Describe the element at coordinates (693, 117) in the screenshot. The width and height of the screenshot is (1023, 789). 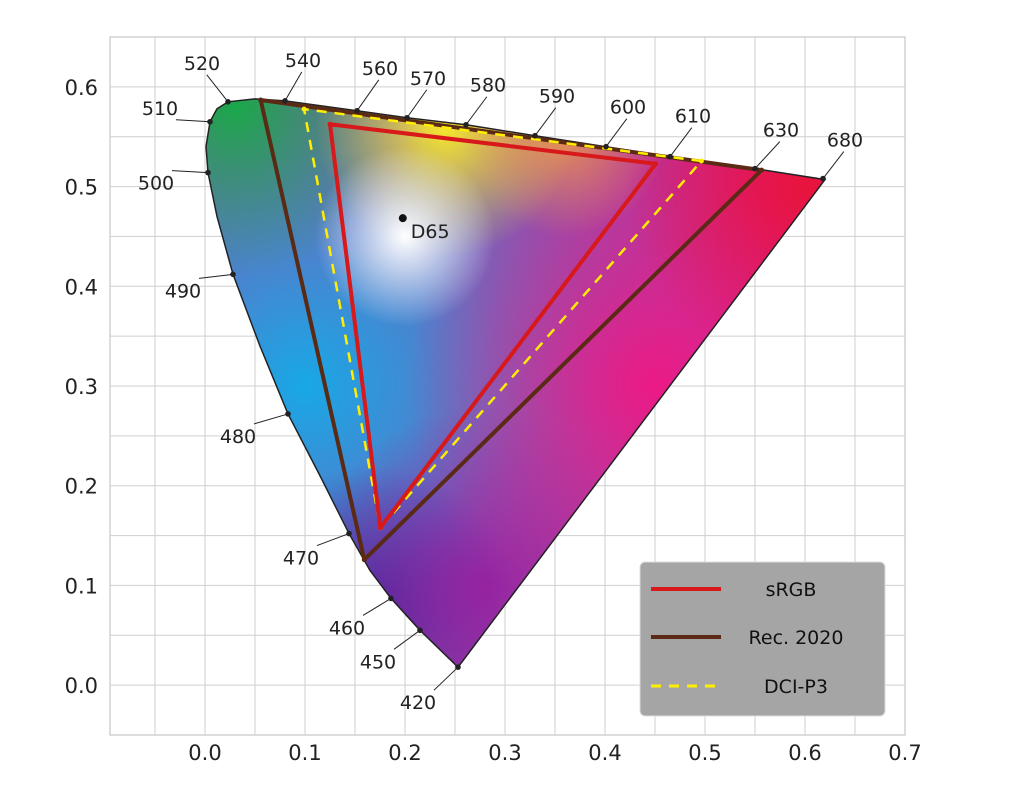
I see `wavelength-label-610: 610` at that location.